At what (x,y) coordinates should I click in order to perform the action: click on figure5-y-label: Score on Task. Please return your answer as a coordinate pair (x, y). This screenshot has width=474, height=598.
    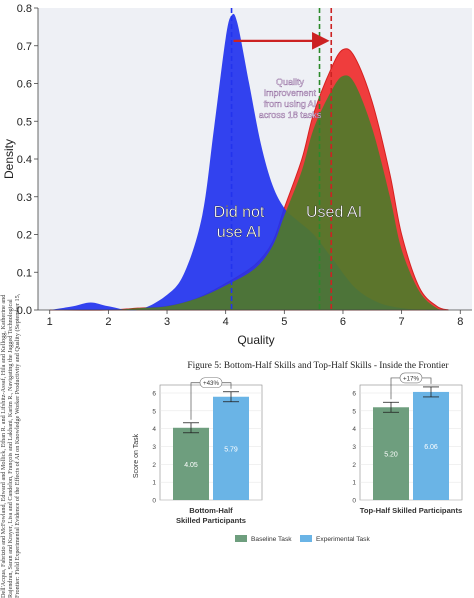
    Looking at the image, I should click on (136, 455).